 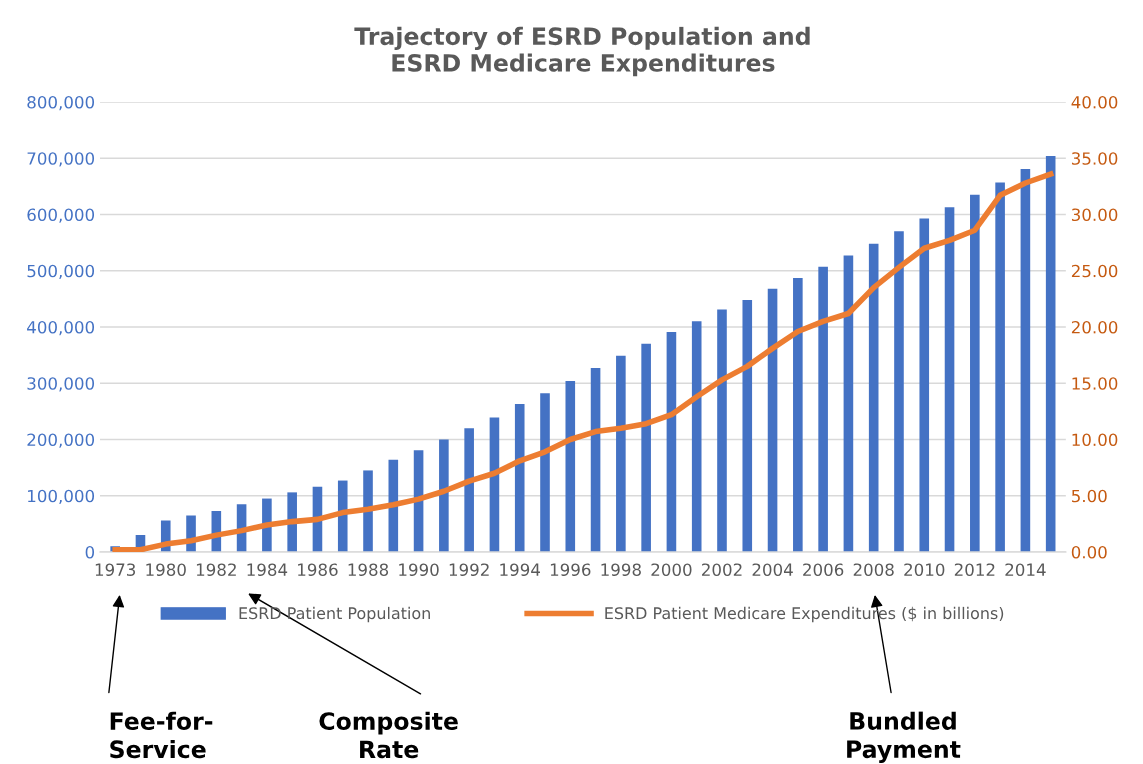 What do you see at coordinates (469, 569) in the screenshot?
I see `x-tick-label: 1992` at bounding box center [469, 569].